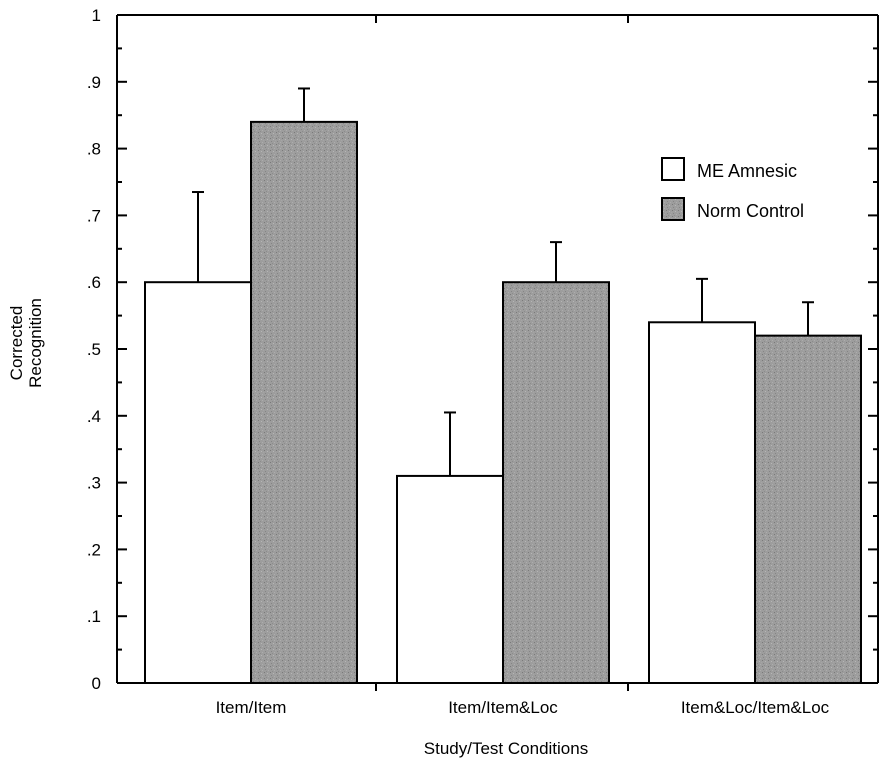  What do you see at coordinates (94, 549) in the screenshot?
I see `y-tick-label: .2` at bounding box center [94, 549].